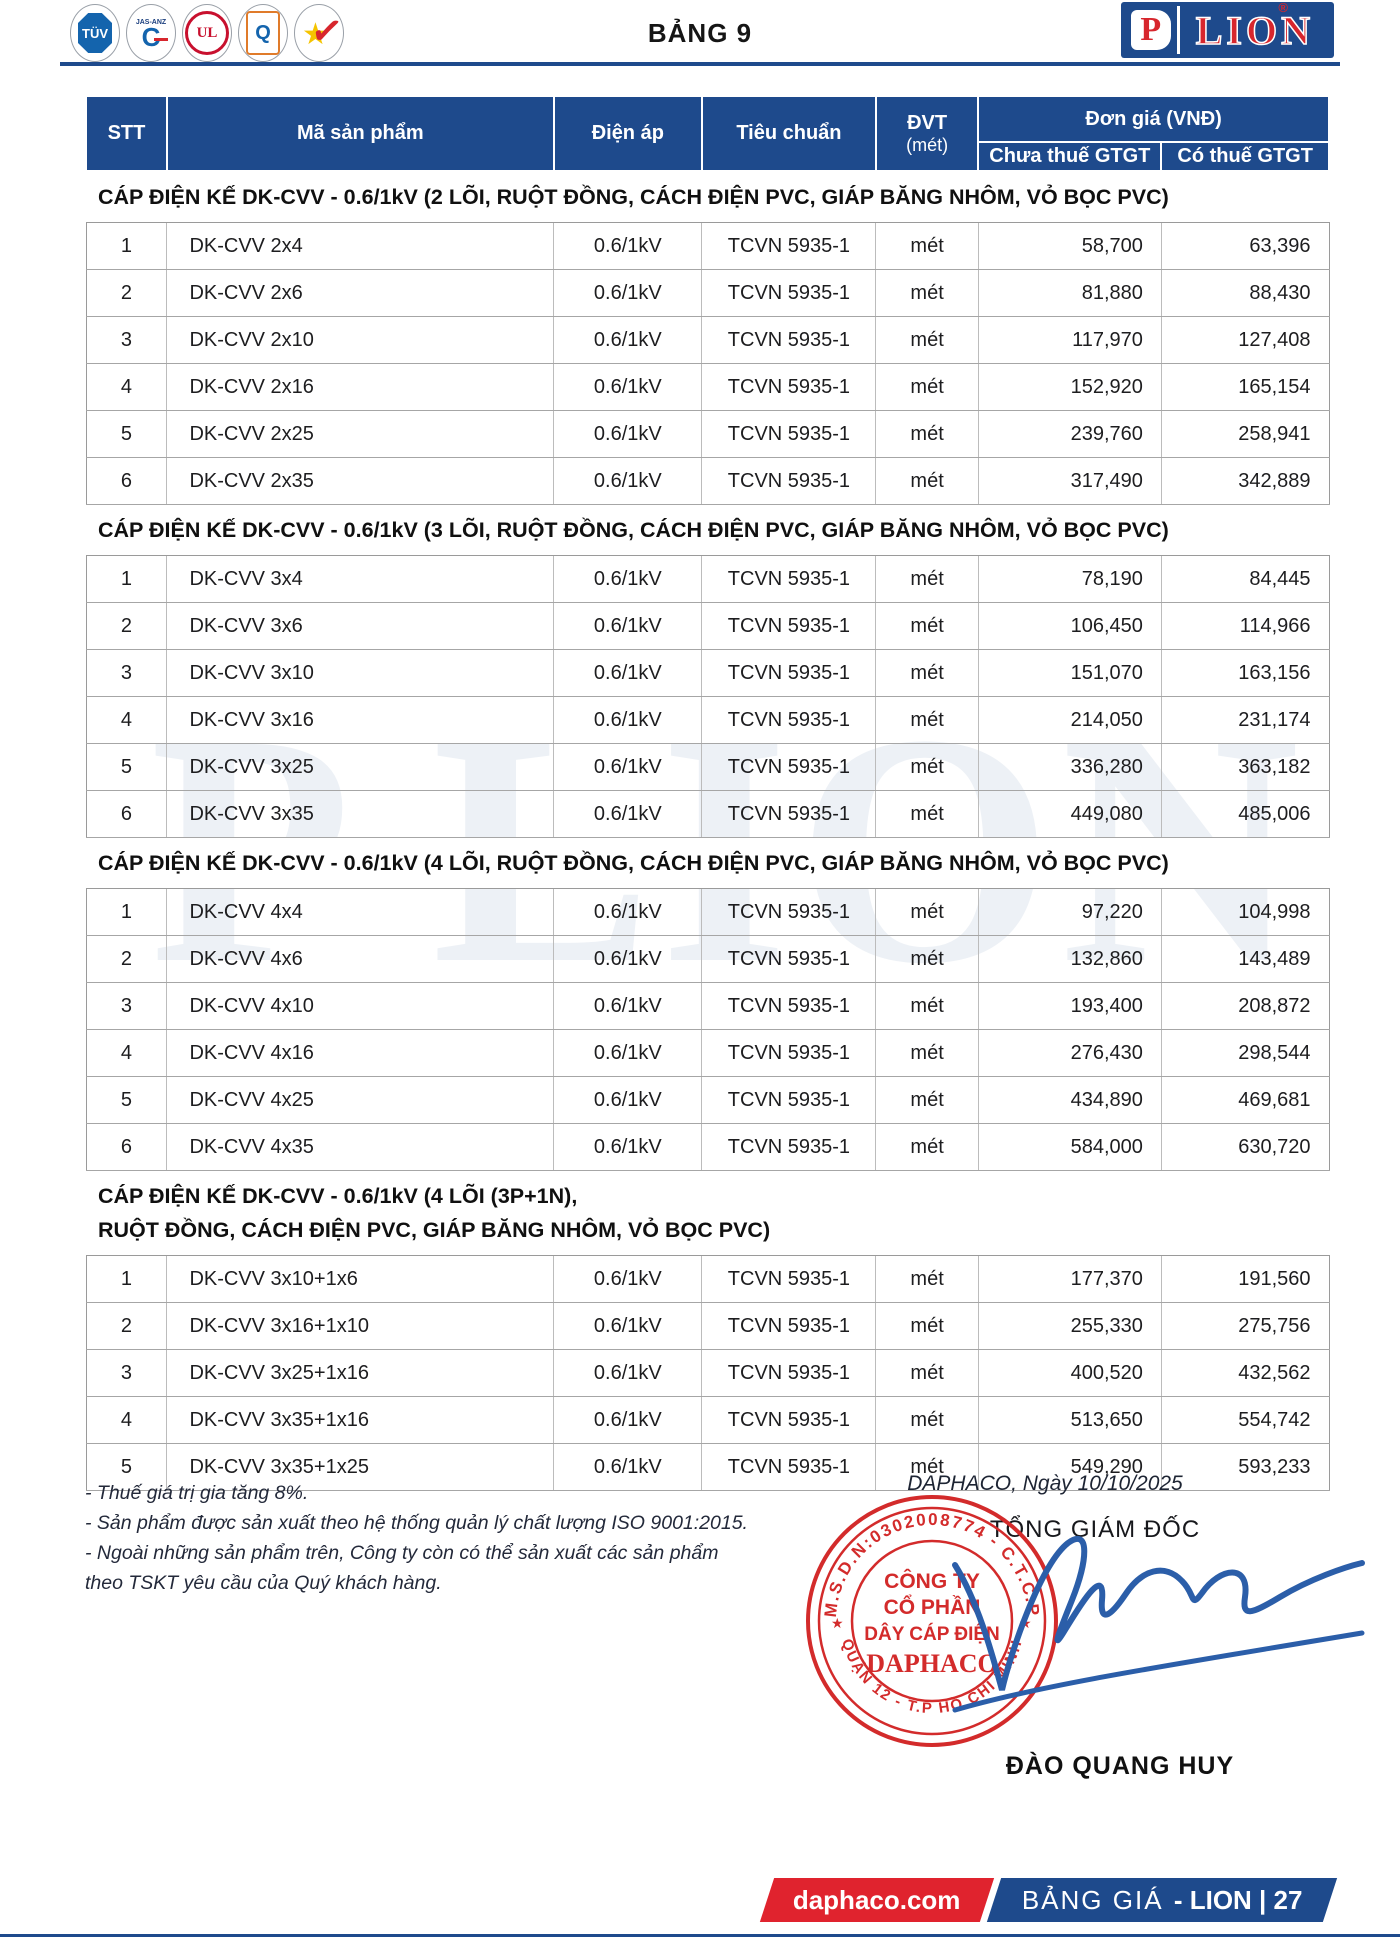 The height and width of the screenshot is (1945, 1400). What do you see at coordinates (1069, 767) in the screenshot?
I see `cell-price-pre-tax: 336,280` at bounding box center [1069, 767].